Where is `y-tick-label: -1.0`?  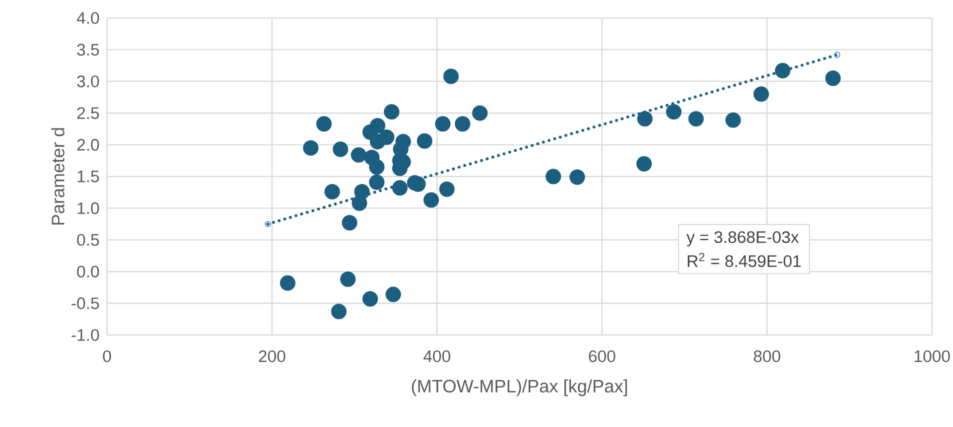
y-tick-label: -1.0 is located at coordinates (85, 335).